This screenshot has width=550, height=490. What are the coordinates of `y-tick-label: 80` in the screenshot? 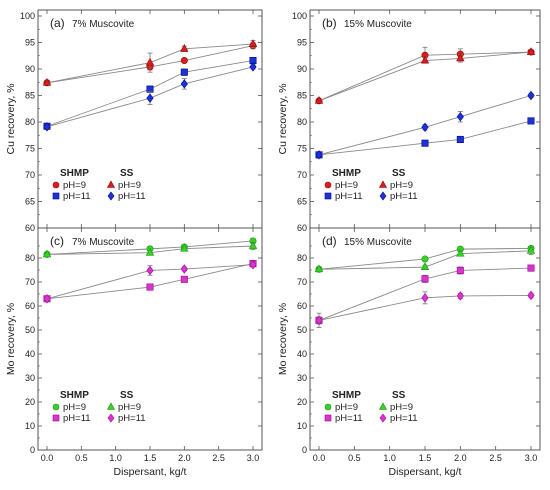 It's located at (302, 258).